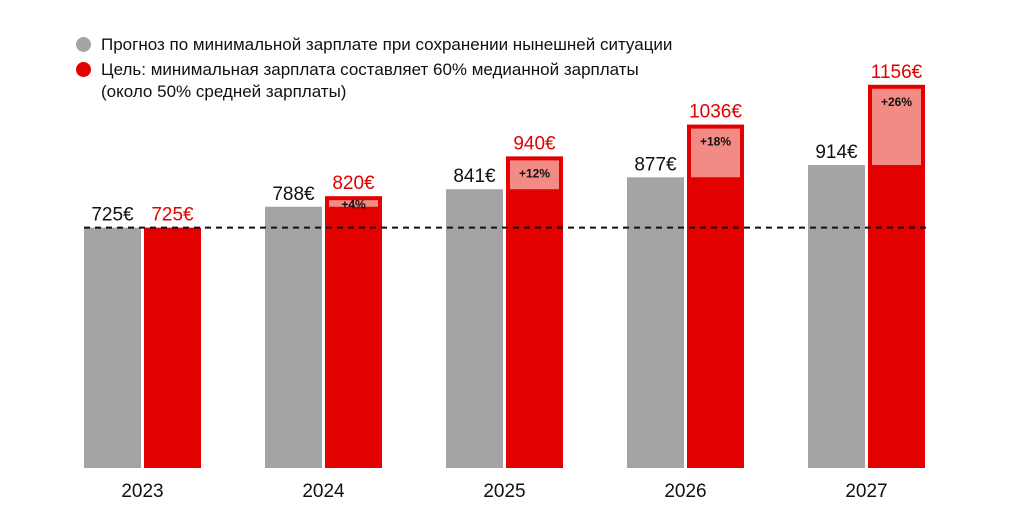 The image size is (1024, 512). What do you see at coordinates (112, 347) in the screenshot?
I see `forecast-bar-2023` at bounding box center [112, 347].